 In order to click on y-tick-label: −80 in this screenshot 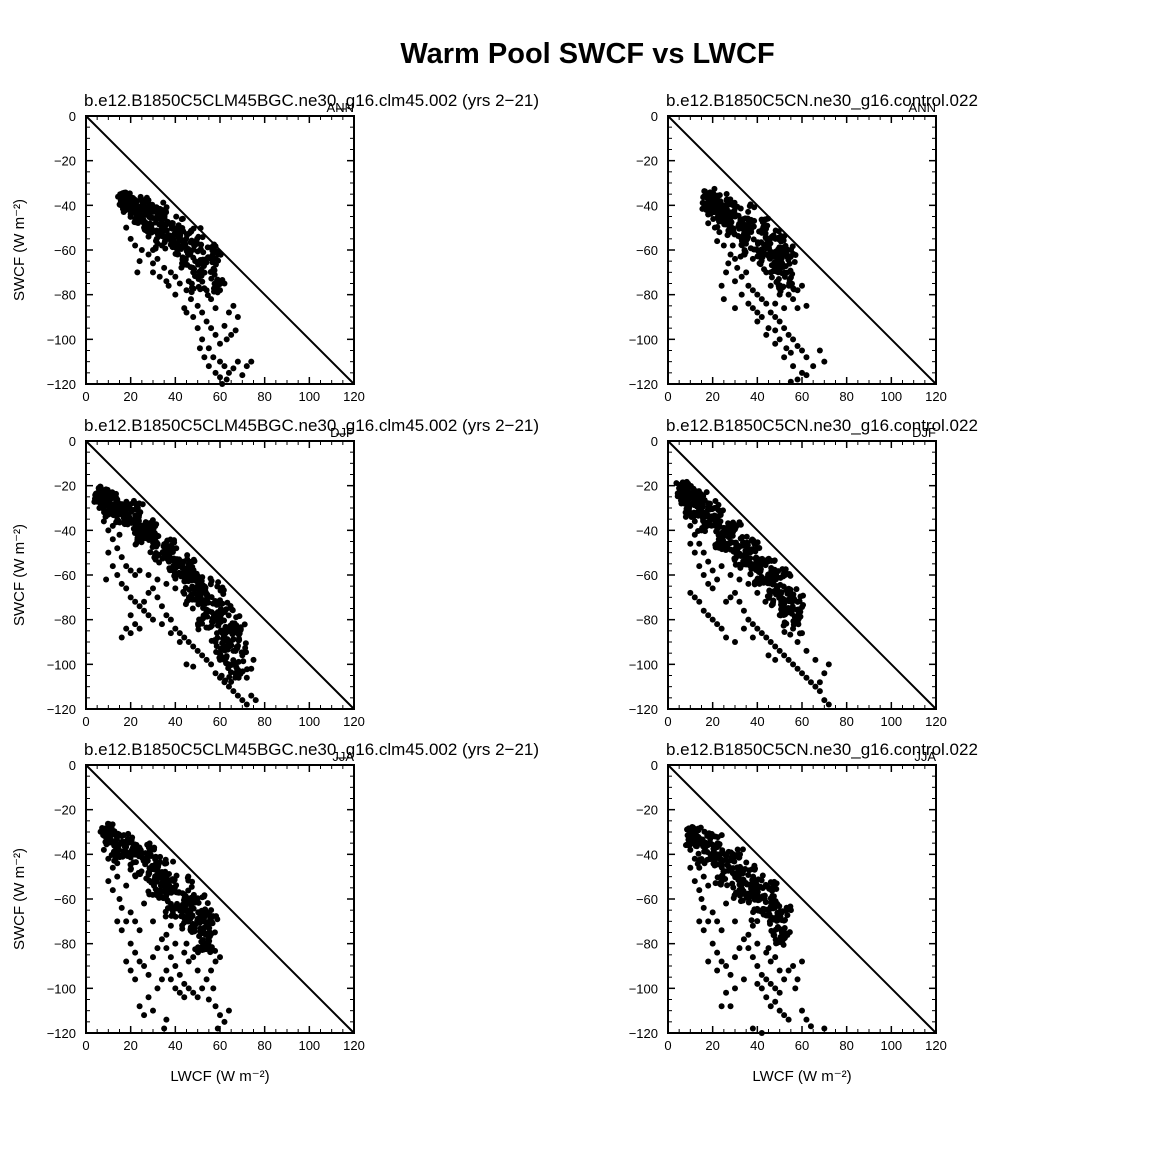, I will do `click(647, 620)`.